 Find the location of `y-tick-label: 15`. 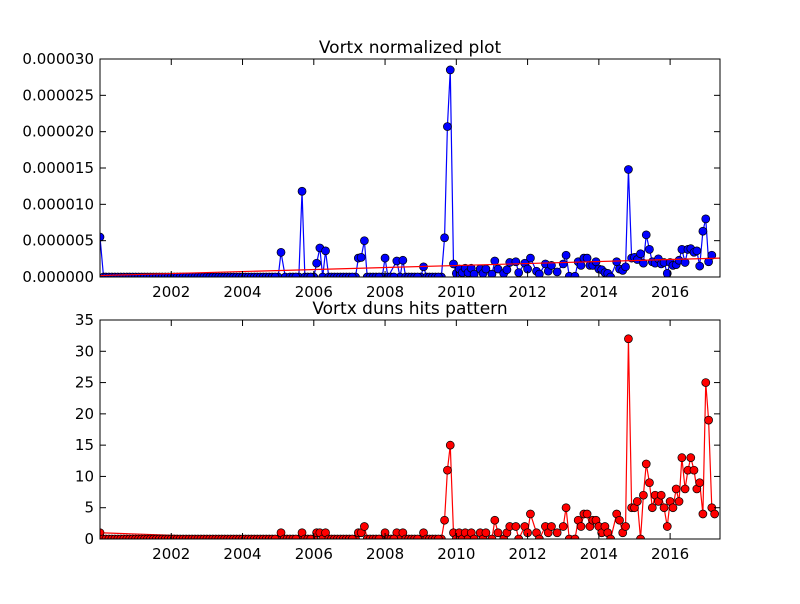

y-tick-label: 15 is located at coordinates (84, 445).